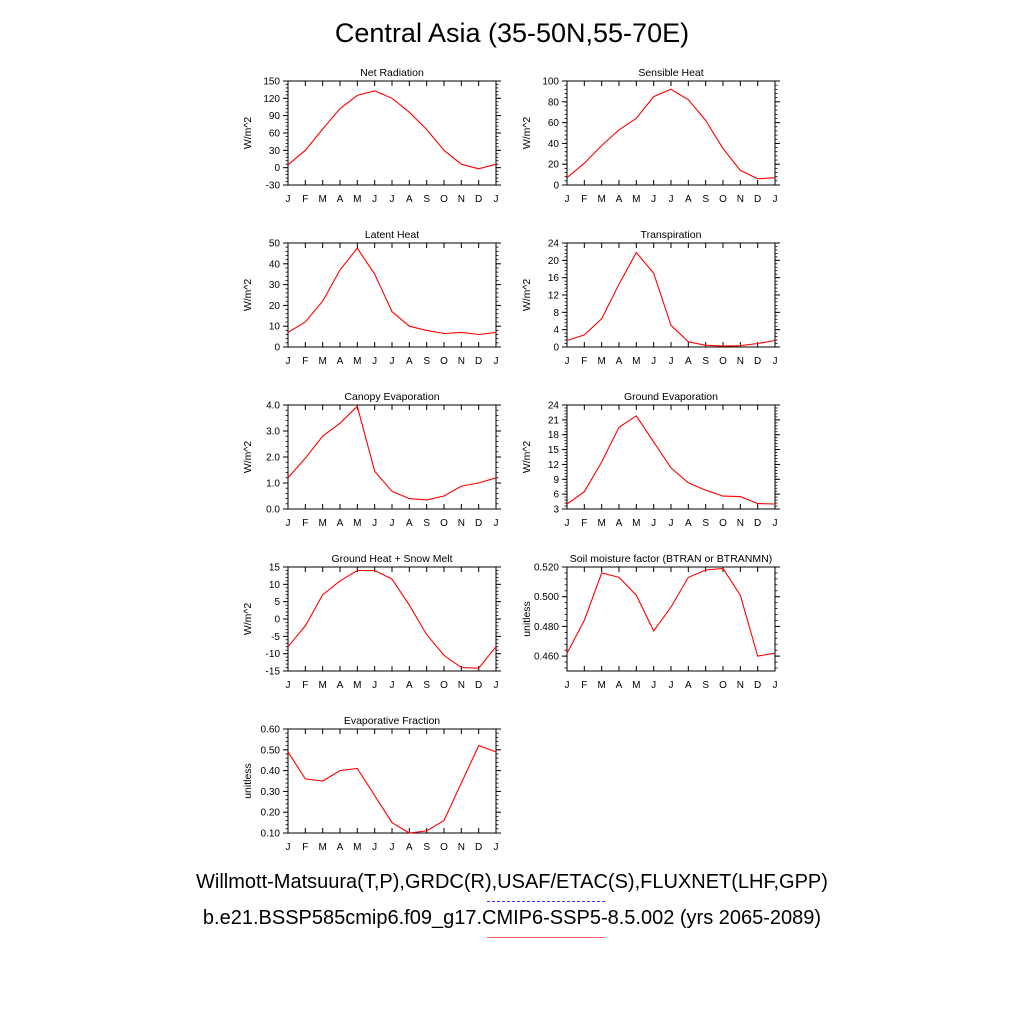  I want to click on y-tick-label: 1.0, so click(273, 484).